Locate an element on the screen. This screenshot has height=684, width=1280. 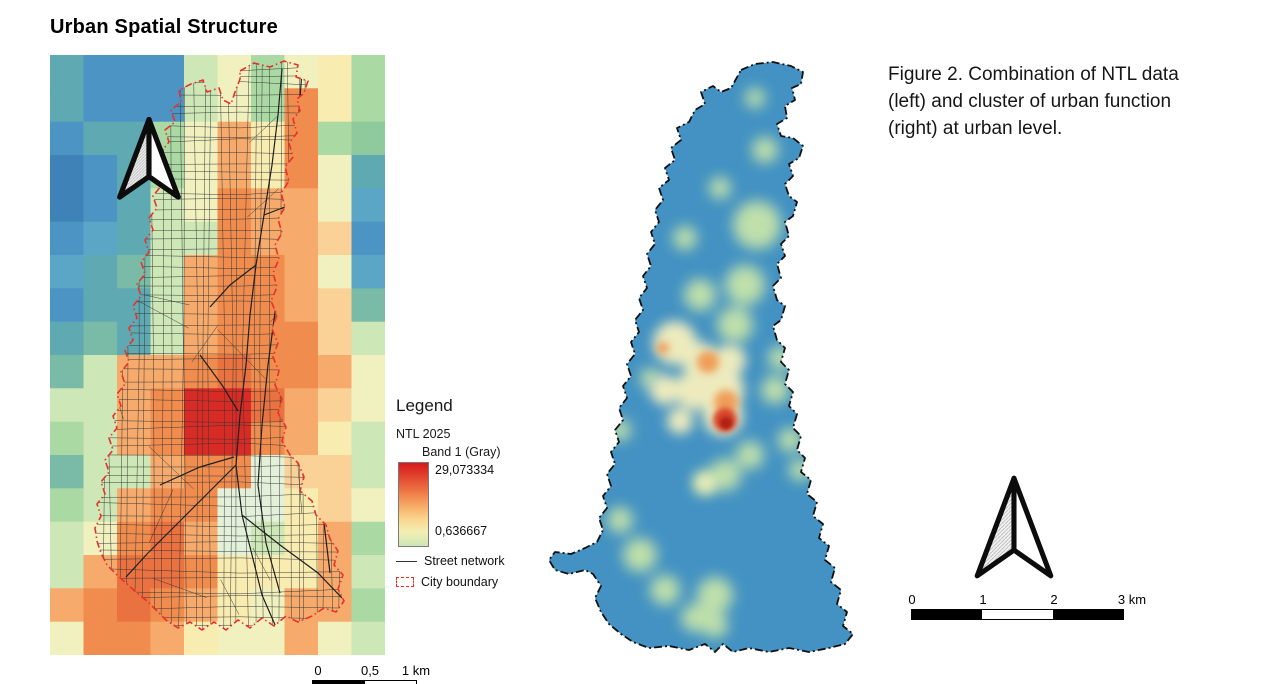
right-scalebar-labels: 0 1 2 3 km is located at coordinates (1026, 600).